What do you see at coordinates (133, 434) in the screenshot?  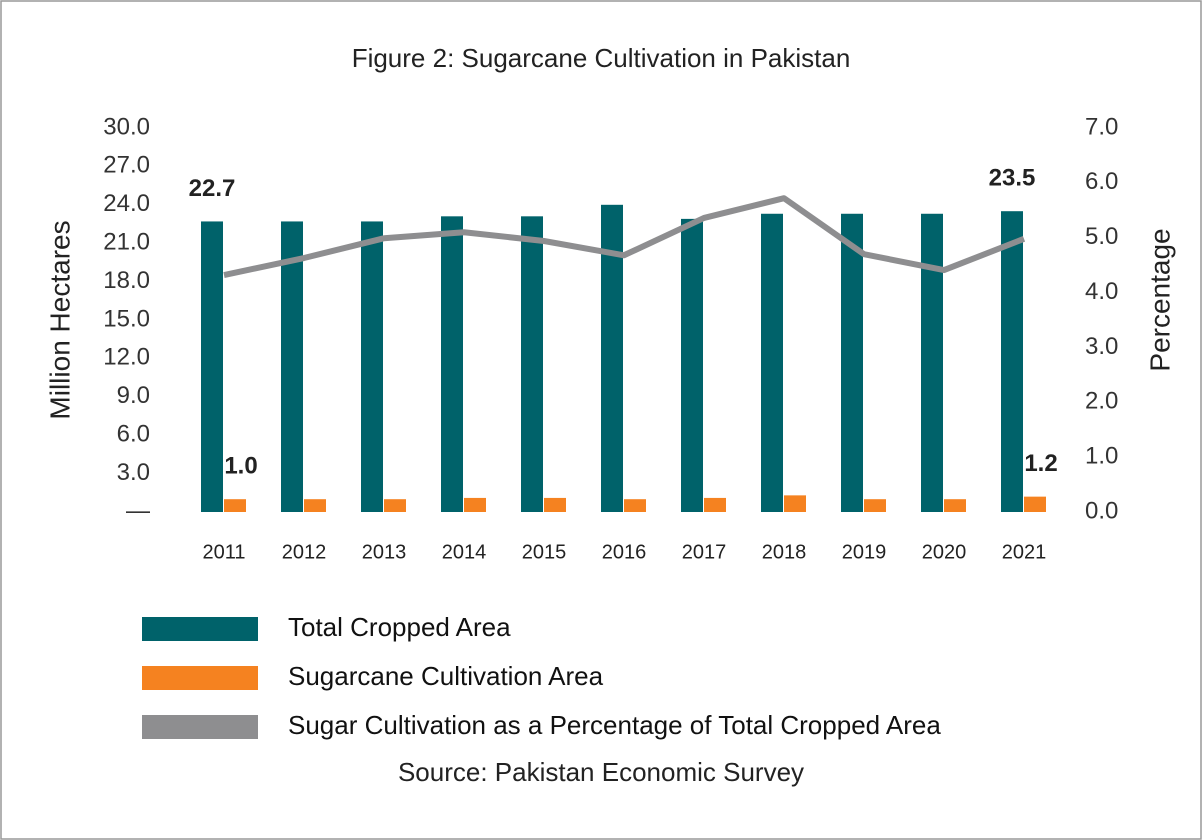 I see `y-tick-label: 6.0` at bounding box center [133, 434].